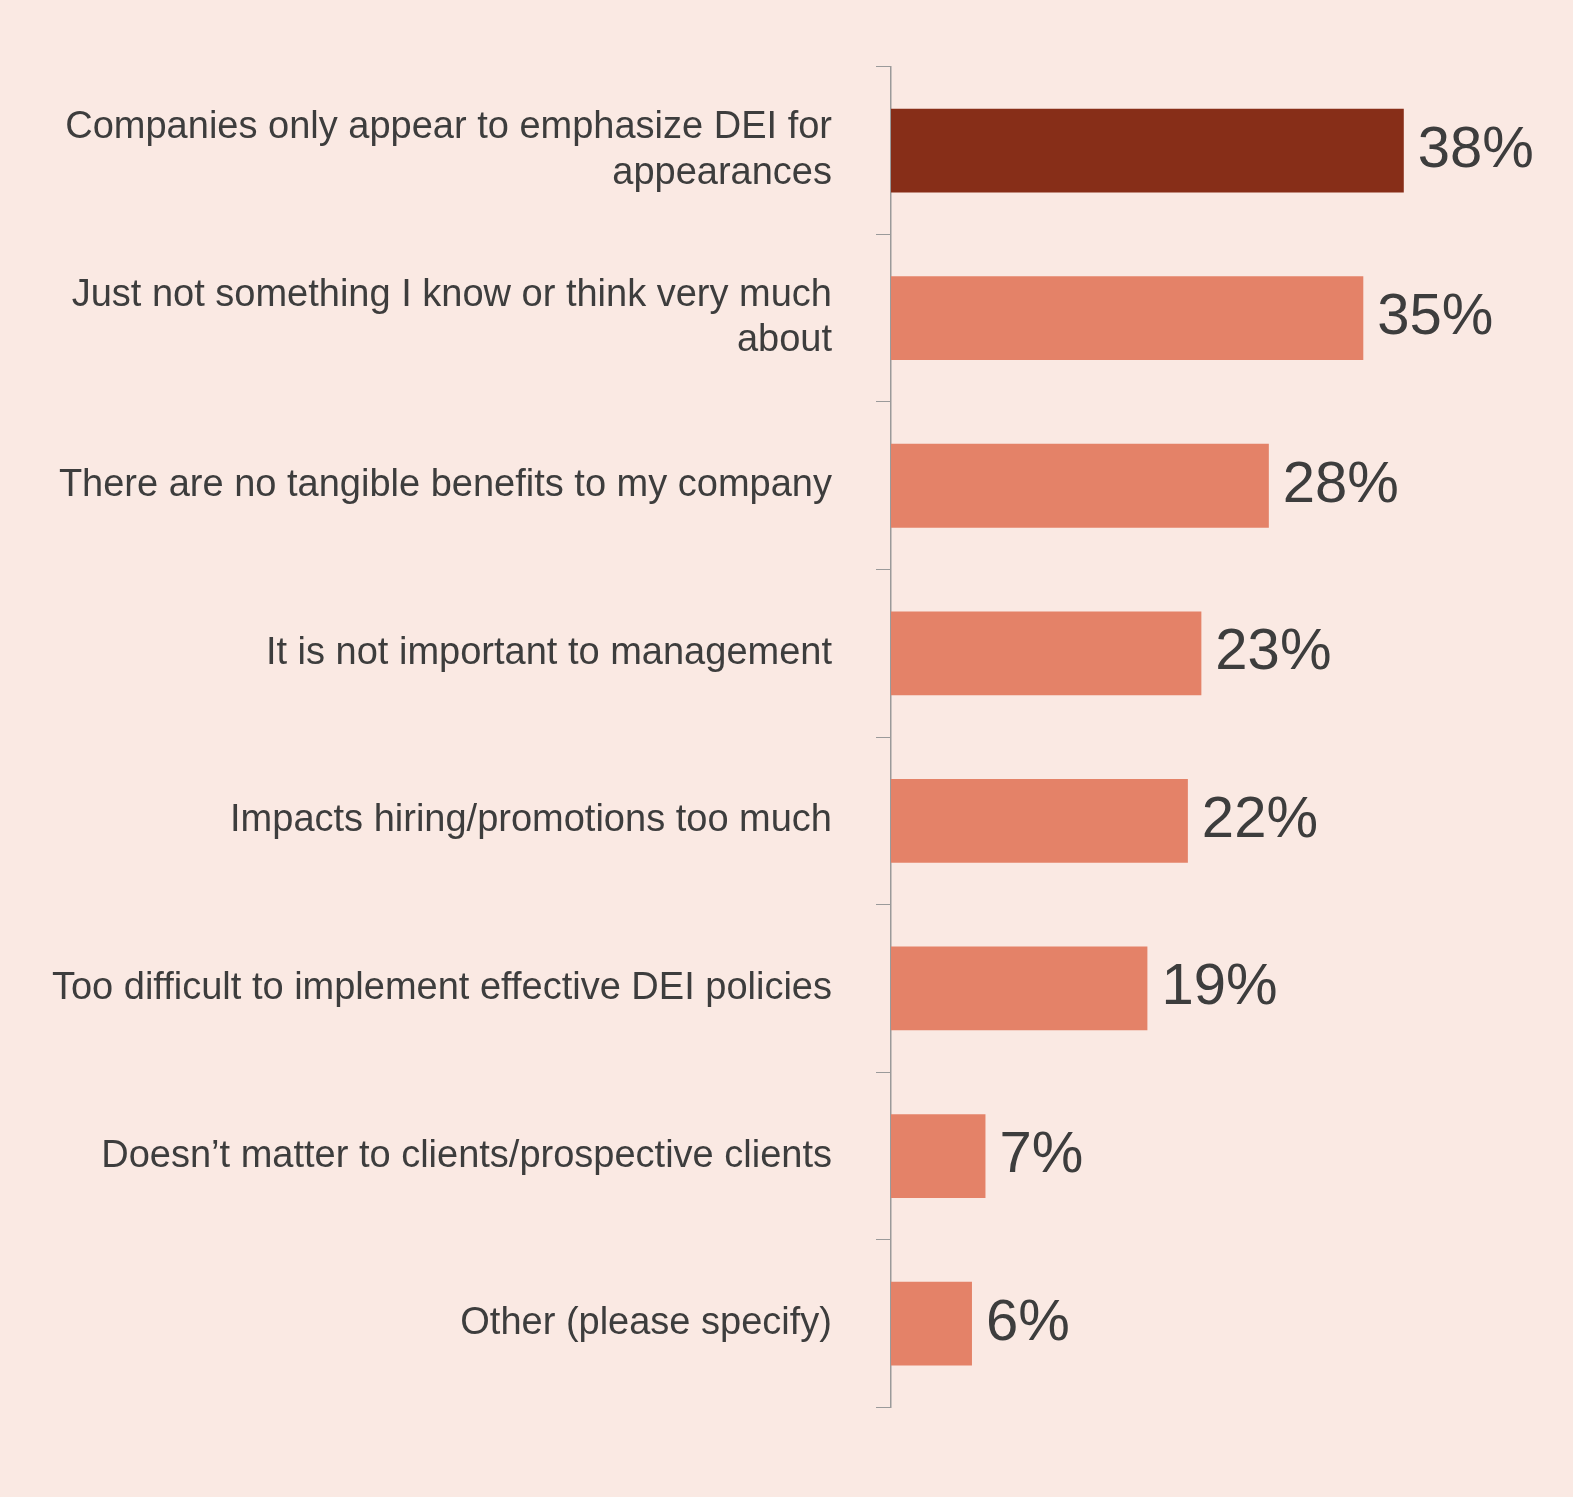  What do you see at coordinates (466, 1153) in the screenshot?
I see `y-tick-label: Doesn’t matter to clients/prospective clients` at bounding box center [466, 1153].